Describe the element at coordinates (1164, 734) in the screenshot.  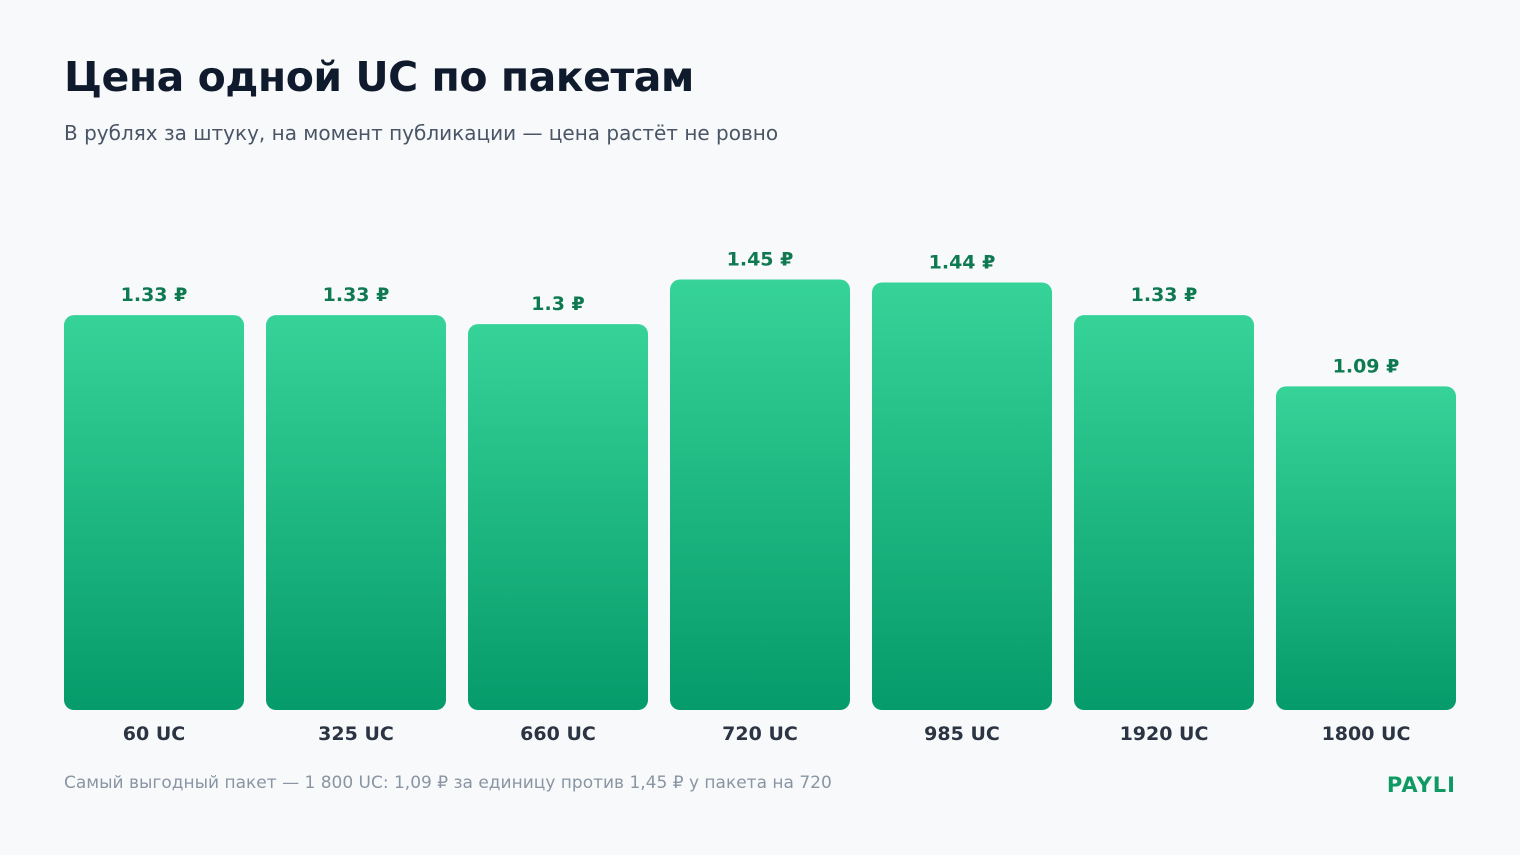
I see `category-label-6: 1920 UC` at that location.